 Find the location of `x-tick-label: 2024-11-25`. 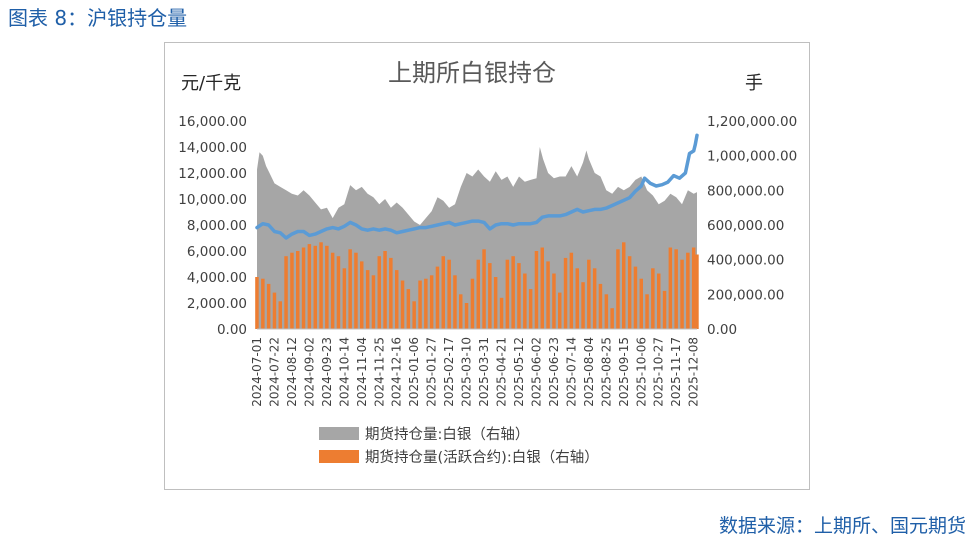

x-tick-label: 2024-11-25 is located at coordinates (379, 372).